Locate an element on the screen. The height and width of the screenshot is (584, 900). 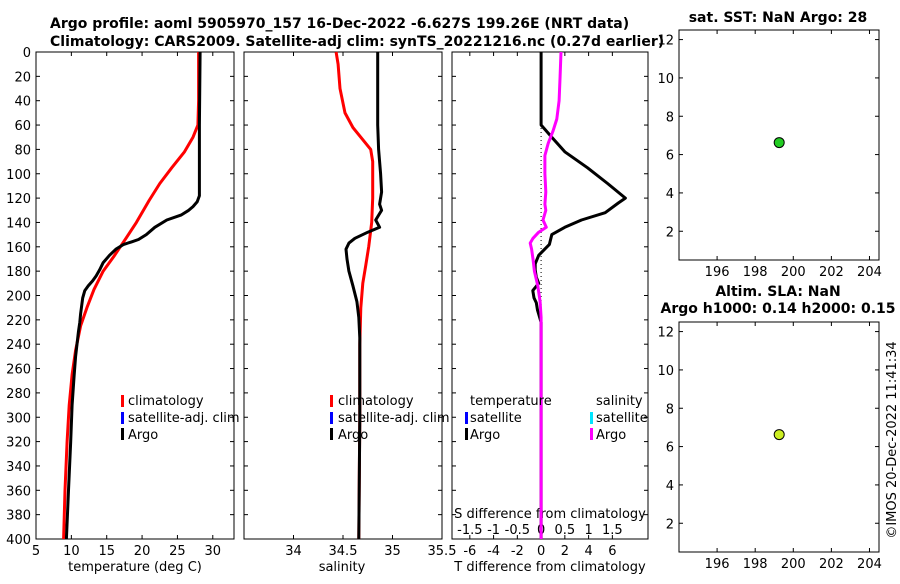
map-markers is located at coordinates (779, 289).